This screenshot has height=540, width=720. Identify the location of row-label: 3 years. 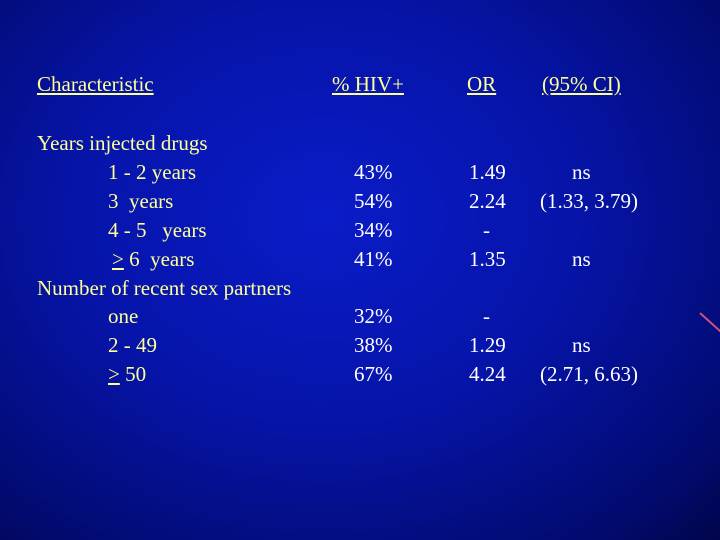
(141, 201).